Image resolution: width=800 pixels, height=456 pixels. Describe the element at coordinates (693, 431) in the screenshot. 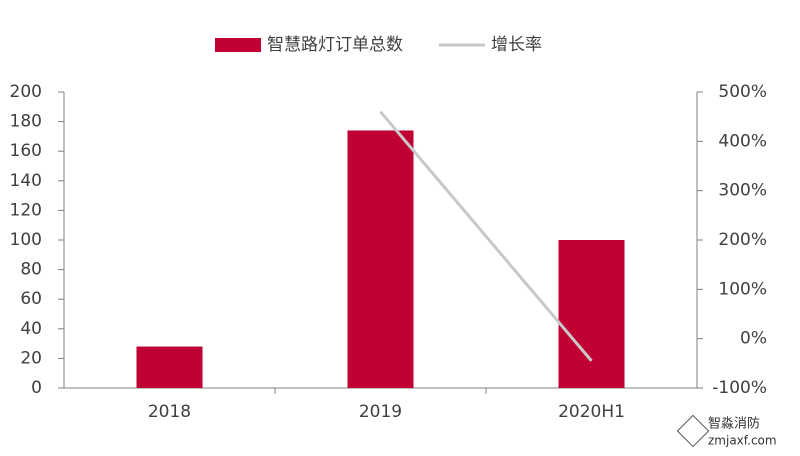

I see `watermark-logo` at that location.